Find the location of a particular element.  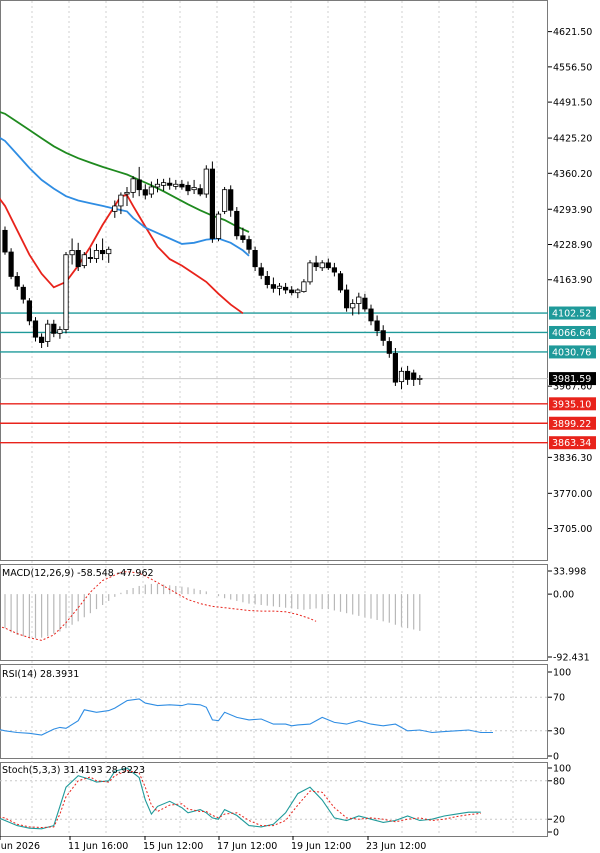

level-tag-label: 3899.22 is located at coordinates (571, 424).